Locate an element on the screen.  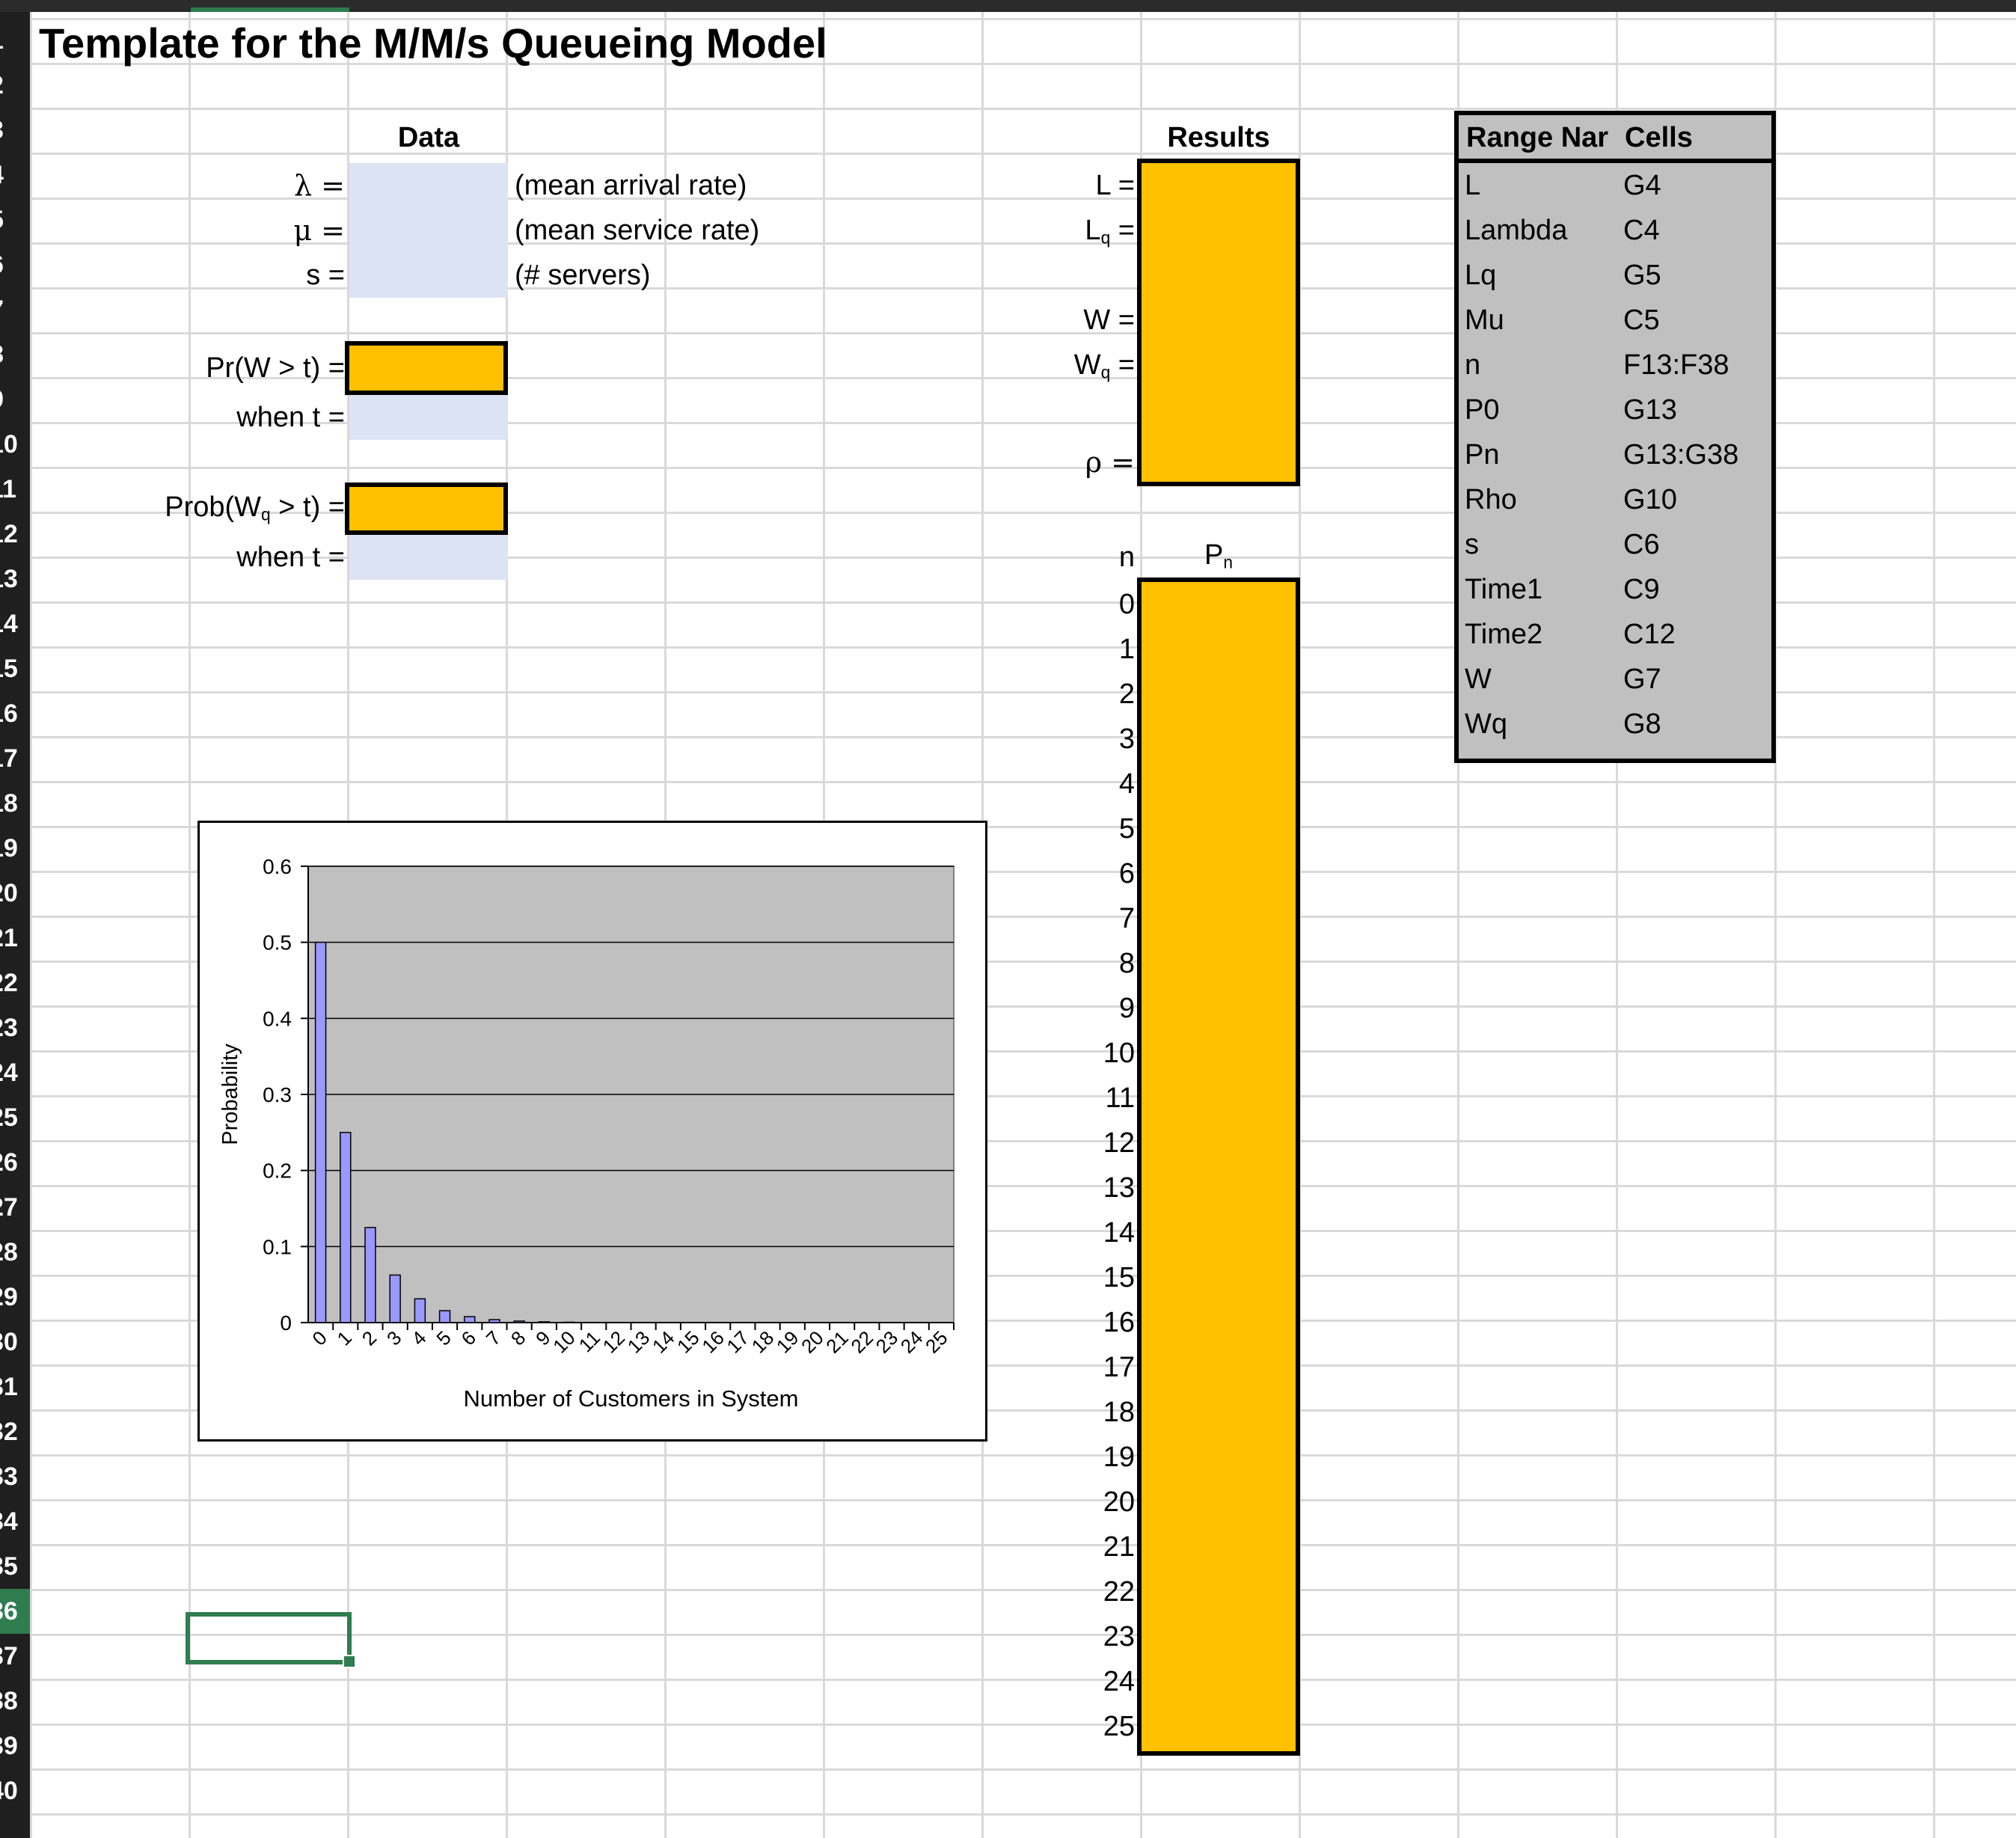
row-number: 31 is located at coordinates (9, 1387).